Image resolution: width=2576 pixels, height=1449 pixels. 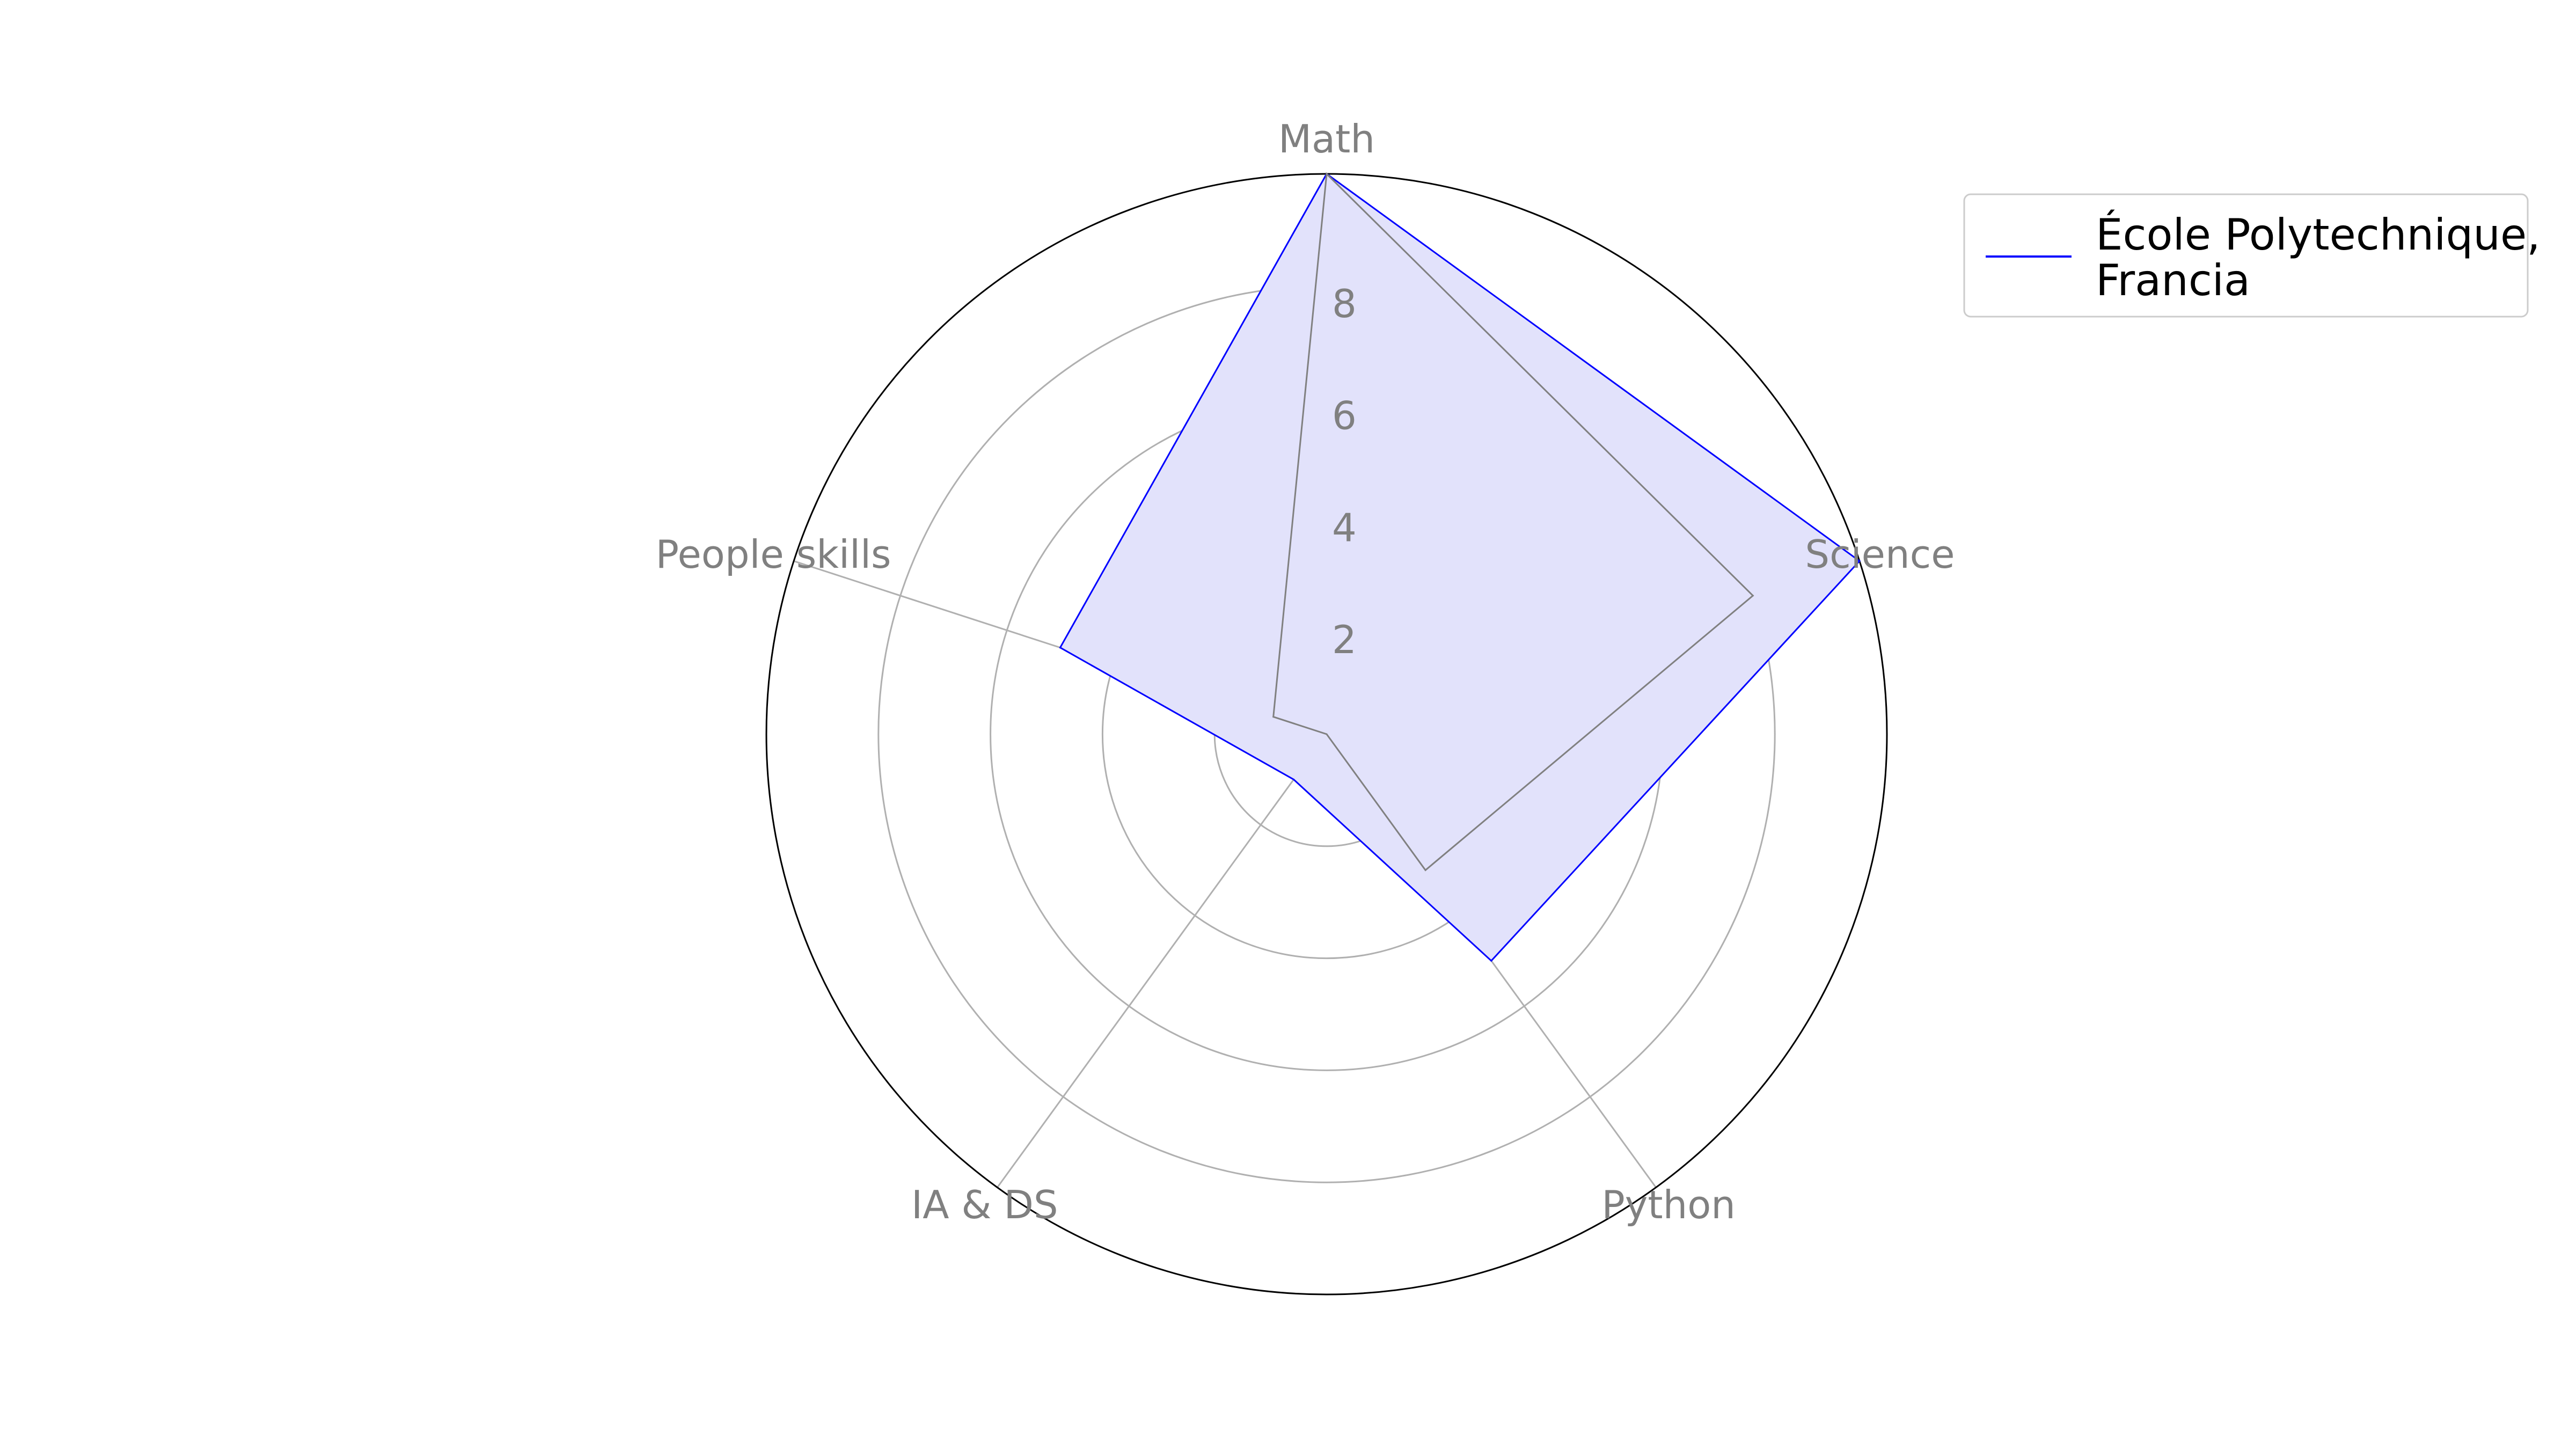 I want to click on axis-label: People skills, so click(x=773, y=554).